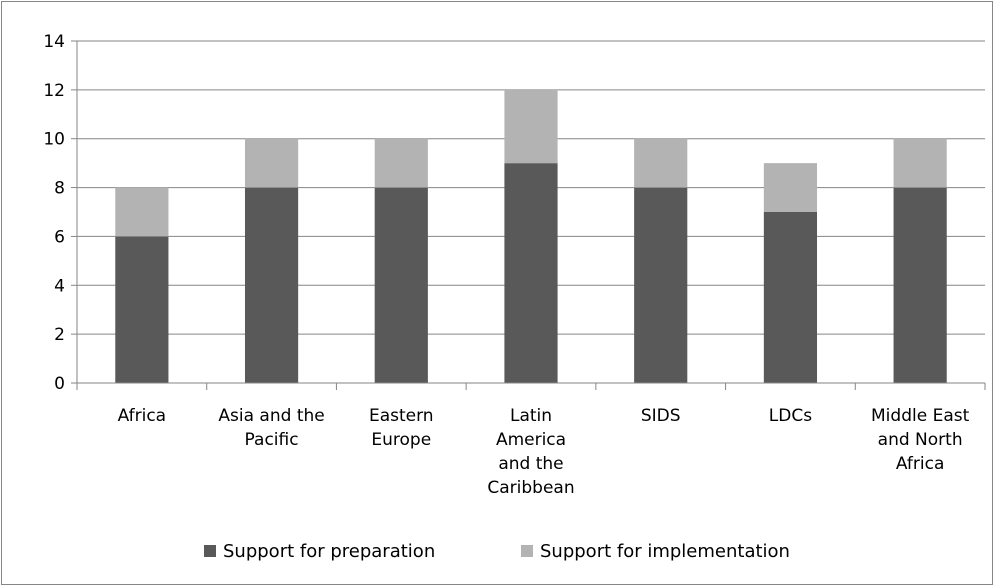 The height and width of the screenshot is (588, 996). What do you see at coordinates (142, 416) in the screenshot?
I see `x-category-label: Africa` at bounding box center [142, 416].